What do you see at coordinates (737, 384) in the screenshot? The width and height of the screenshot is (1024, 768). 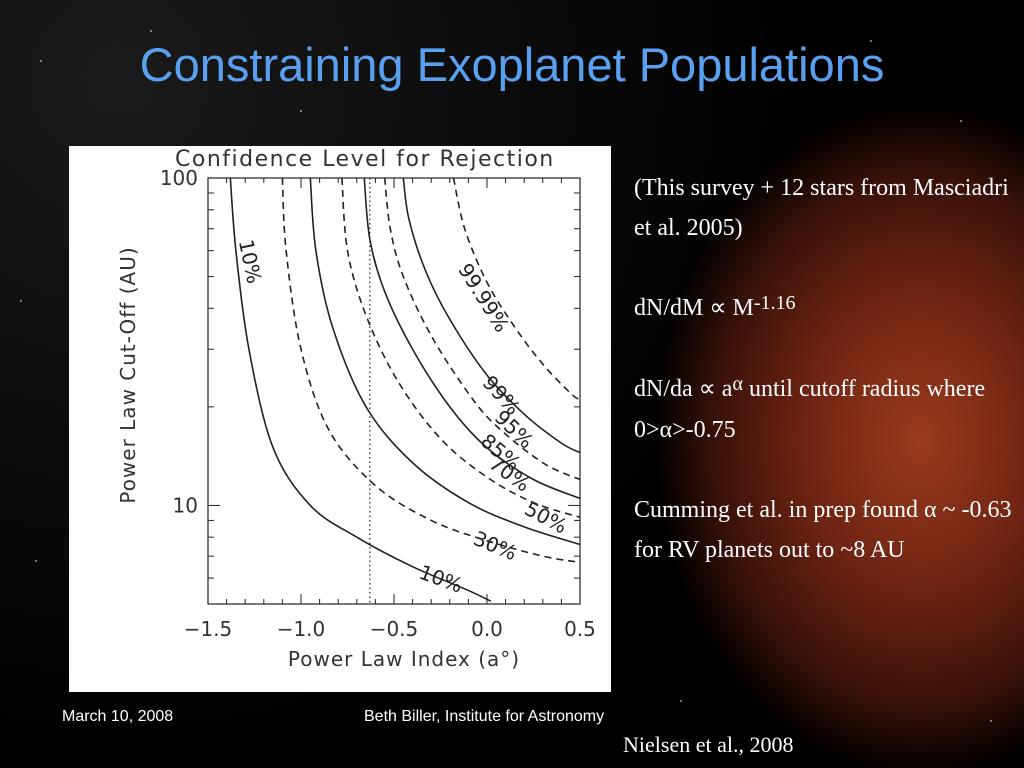 I see `a-exponent: α` at bounding box center [737, 384].